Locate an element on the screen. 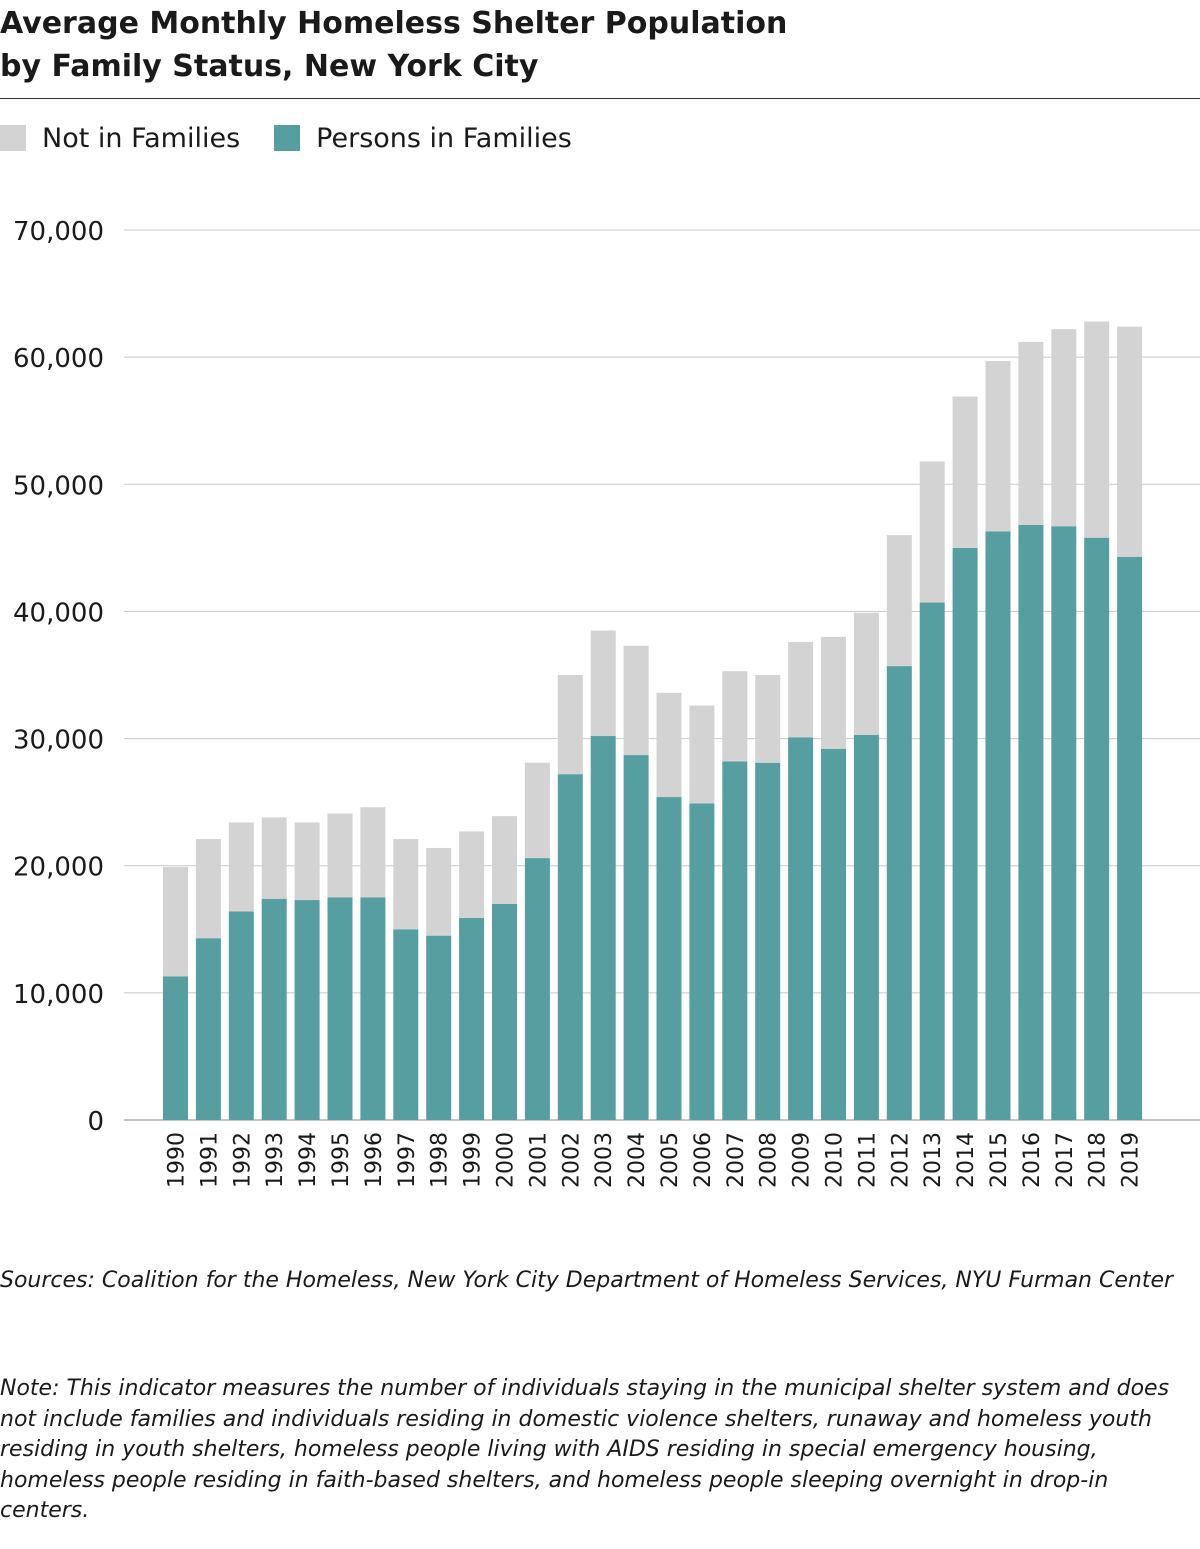  bar-not-in-families-2011 is located at coordinates (866, 673).